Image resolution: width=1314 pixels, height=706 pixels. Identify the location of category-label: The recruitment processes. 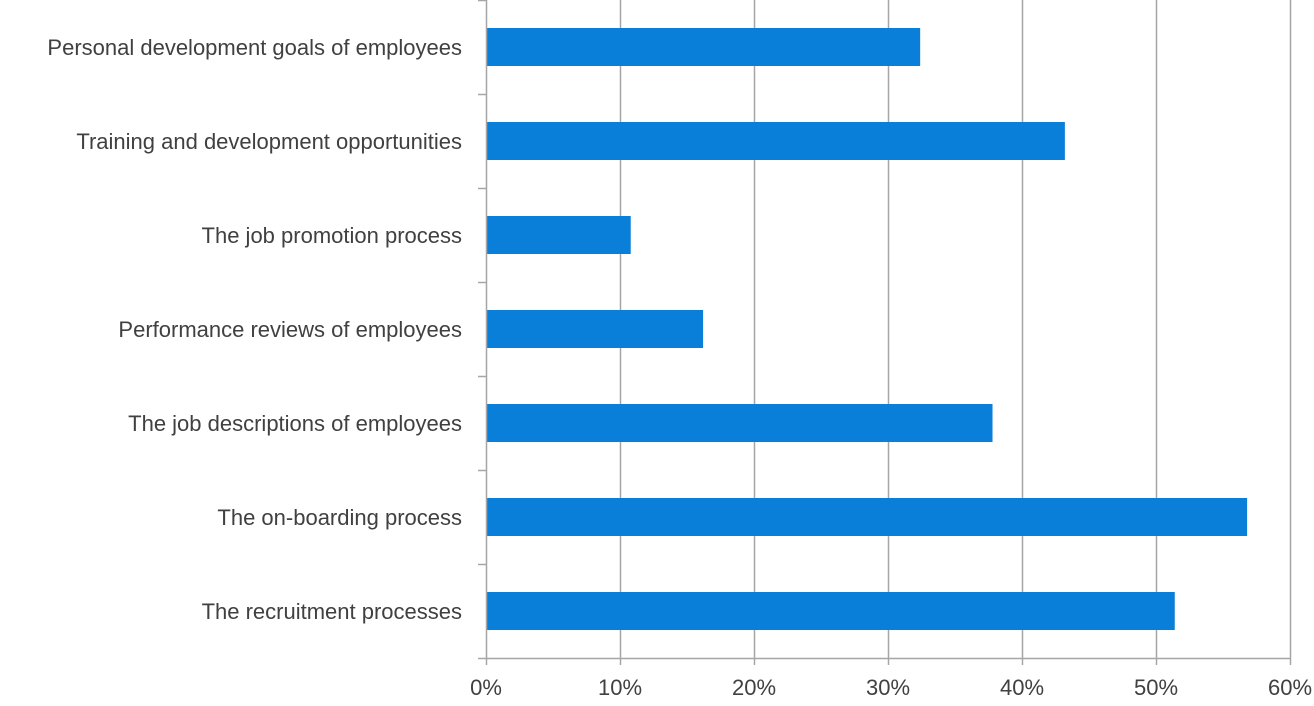
(332, 611).